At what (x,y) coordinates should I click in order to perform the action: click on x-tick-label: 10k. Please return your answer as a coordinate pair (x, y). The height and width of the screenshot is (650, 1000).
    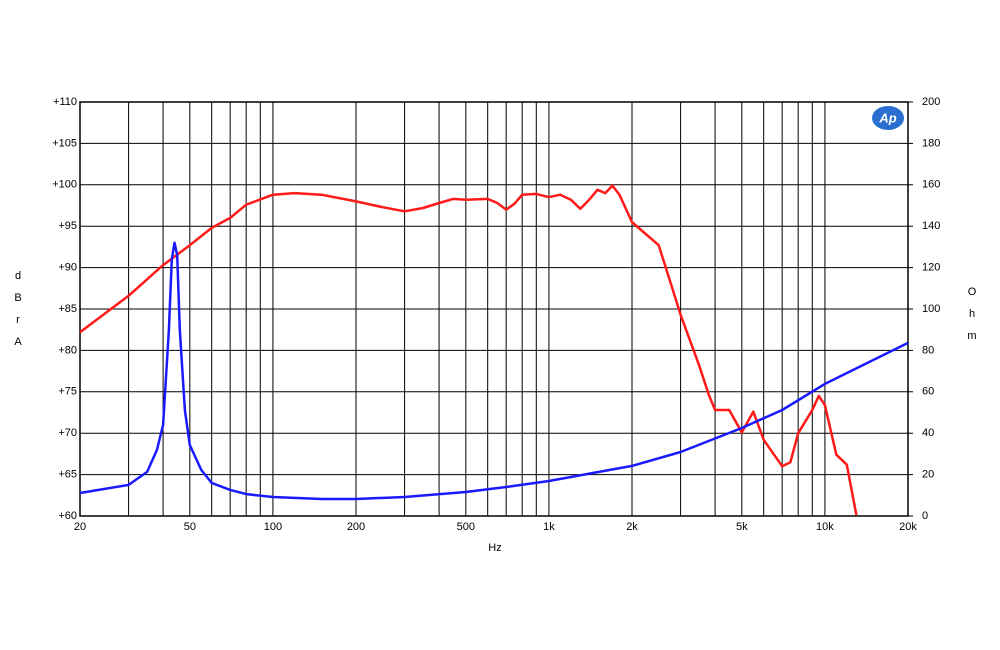
    Looking at the image, I should click on (825, 527).